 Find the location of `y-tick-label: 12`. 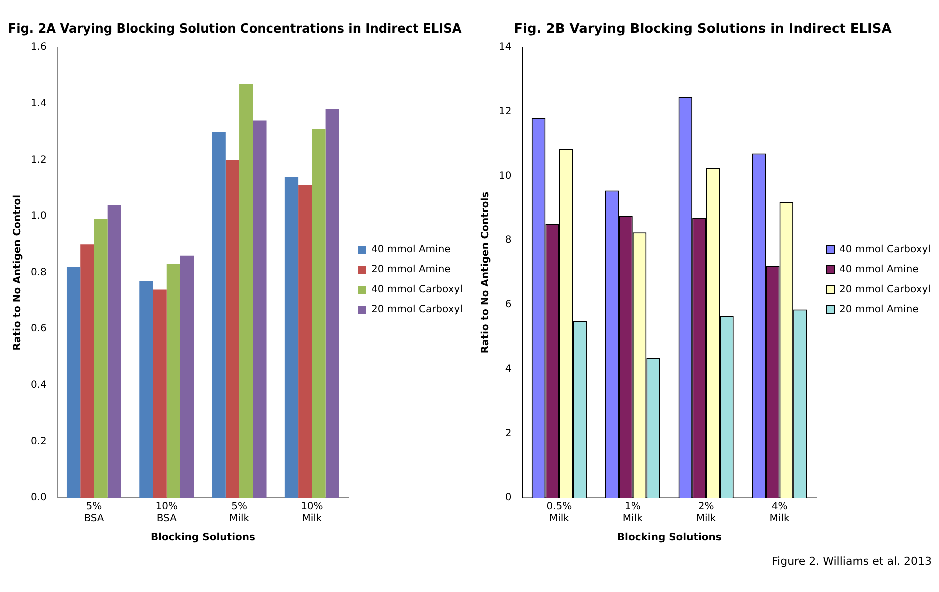

y-tick-label: 12 is located at coordinates (505, 112).